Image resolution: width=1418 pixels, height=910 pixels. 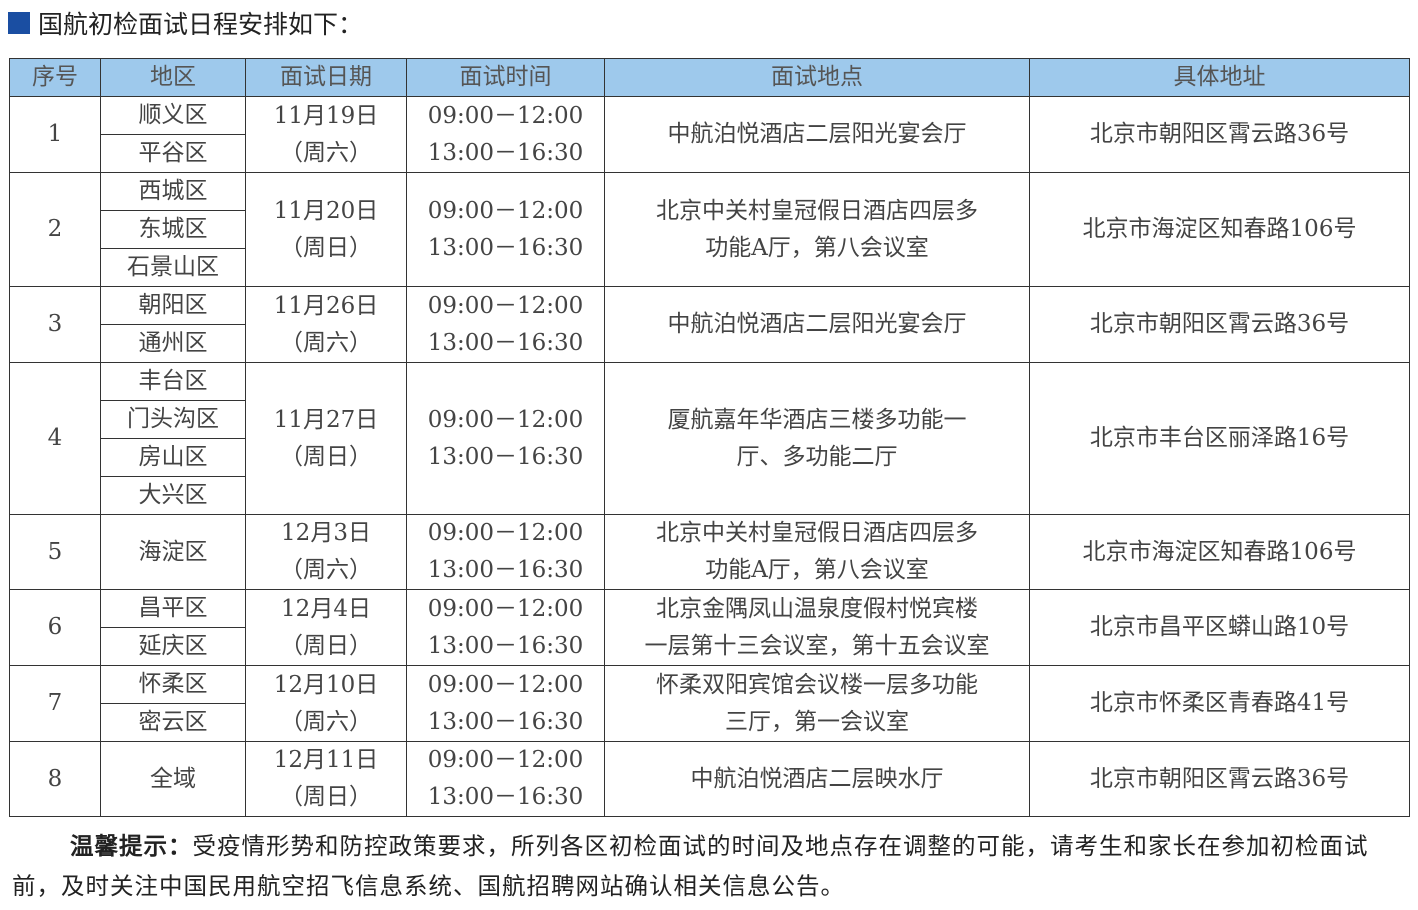 I want to click on venue-cell-line: 厅、多功能二厅, so click(x=817, y=456).